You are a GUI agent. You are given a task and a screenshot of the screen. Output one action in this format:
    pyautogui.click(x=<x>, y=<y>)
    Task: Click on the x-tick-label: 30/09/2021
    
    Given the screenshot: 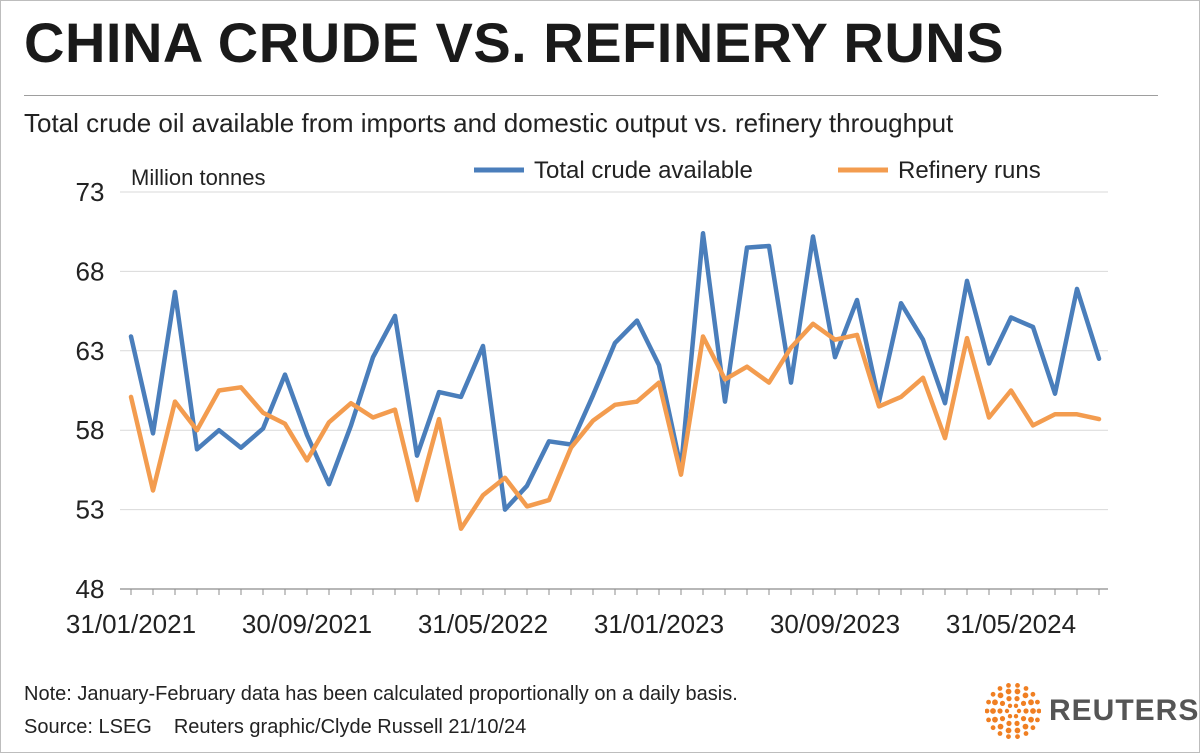 What is the action you would take?
    pyautogui.click(x=307, y=624)
    